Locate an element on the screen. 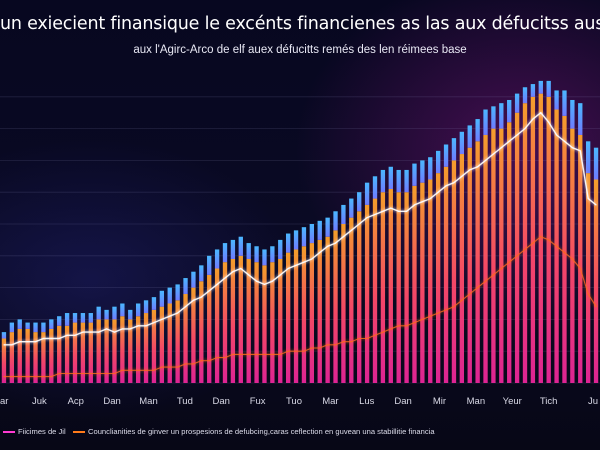 The width and height of the screenshot is (600, 450). legend-item-1: Fiicimes de Jil is located at coordinates (34, 431).